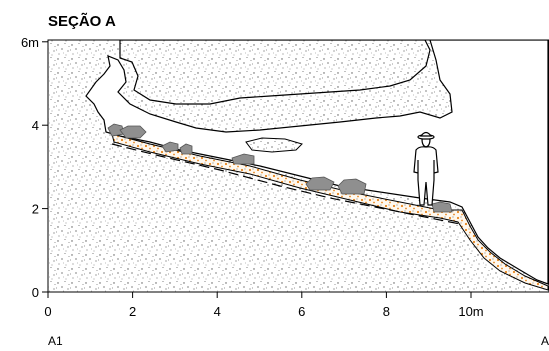  What do you see at coordinates (35, 125) in the screenshot?
I see `y-tick-label: 4` at bounding box center [35, 125].